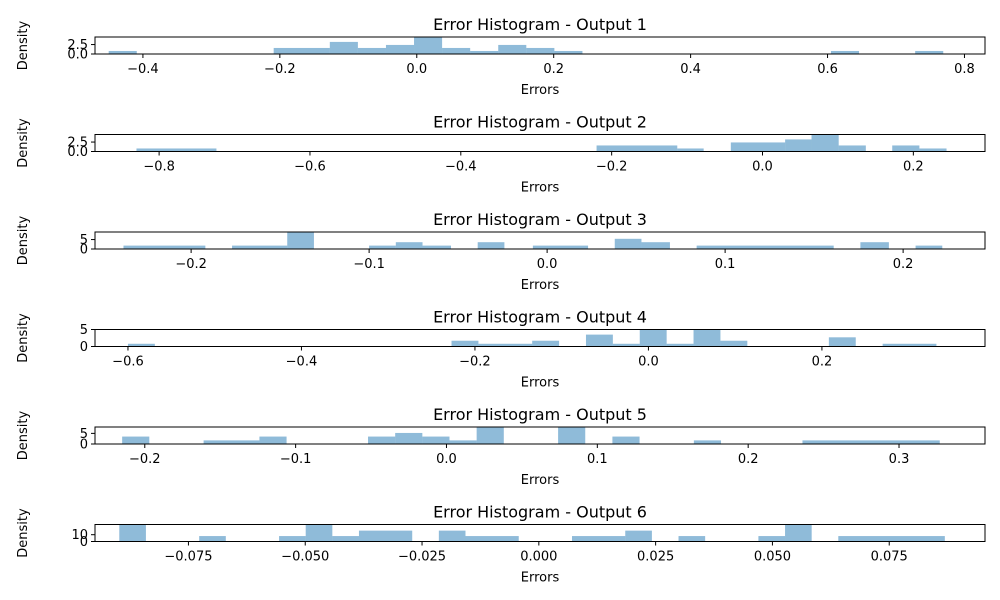 The width and height of the screenshot is (1000, 600). Describe the element at coordinates (725, 264) in the screenshot. I see `x-tick-label: 0.1` at that location.